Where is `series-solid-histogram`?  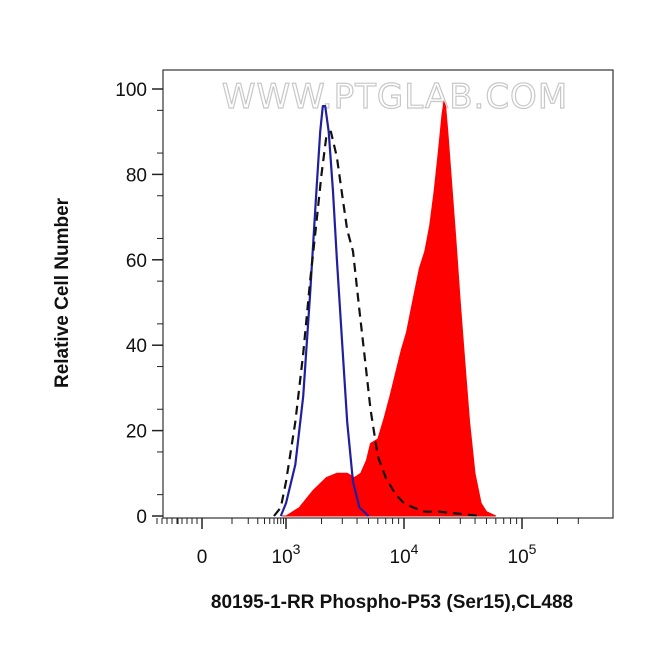 series-solid-histogram is located at coordinates (324, 311).